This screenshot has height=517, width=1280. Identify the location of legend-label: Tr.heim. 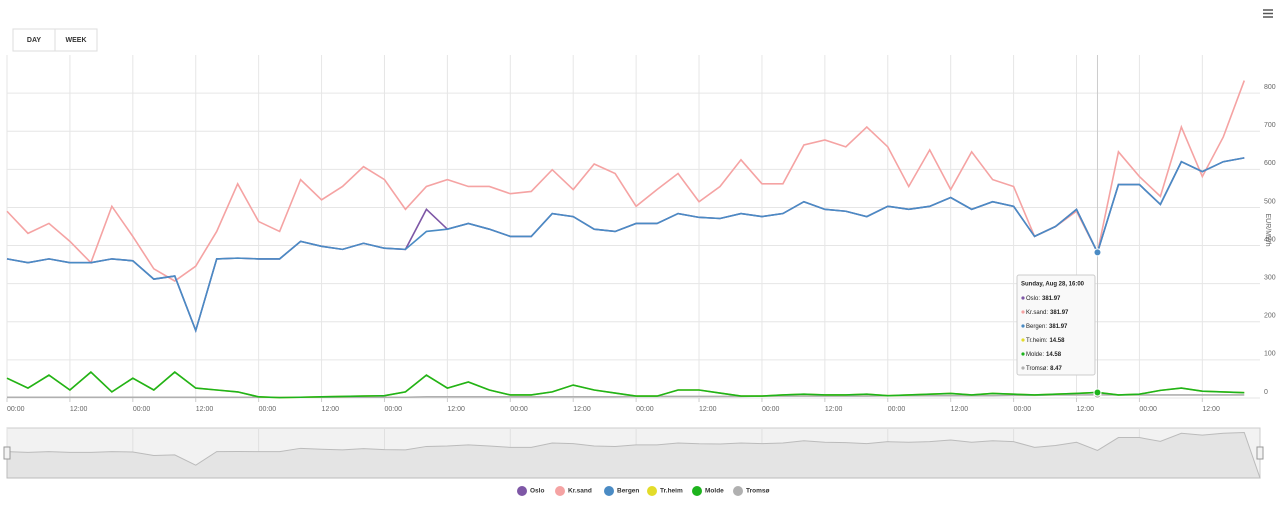
(671, 491).